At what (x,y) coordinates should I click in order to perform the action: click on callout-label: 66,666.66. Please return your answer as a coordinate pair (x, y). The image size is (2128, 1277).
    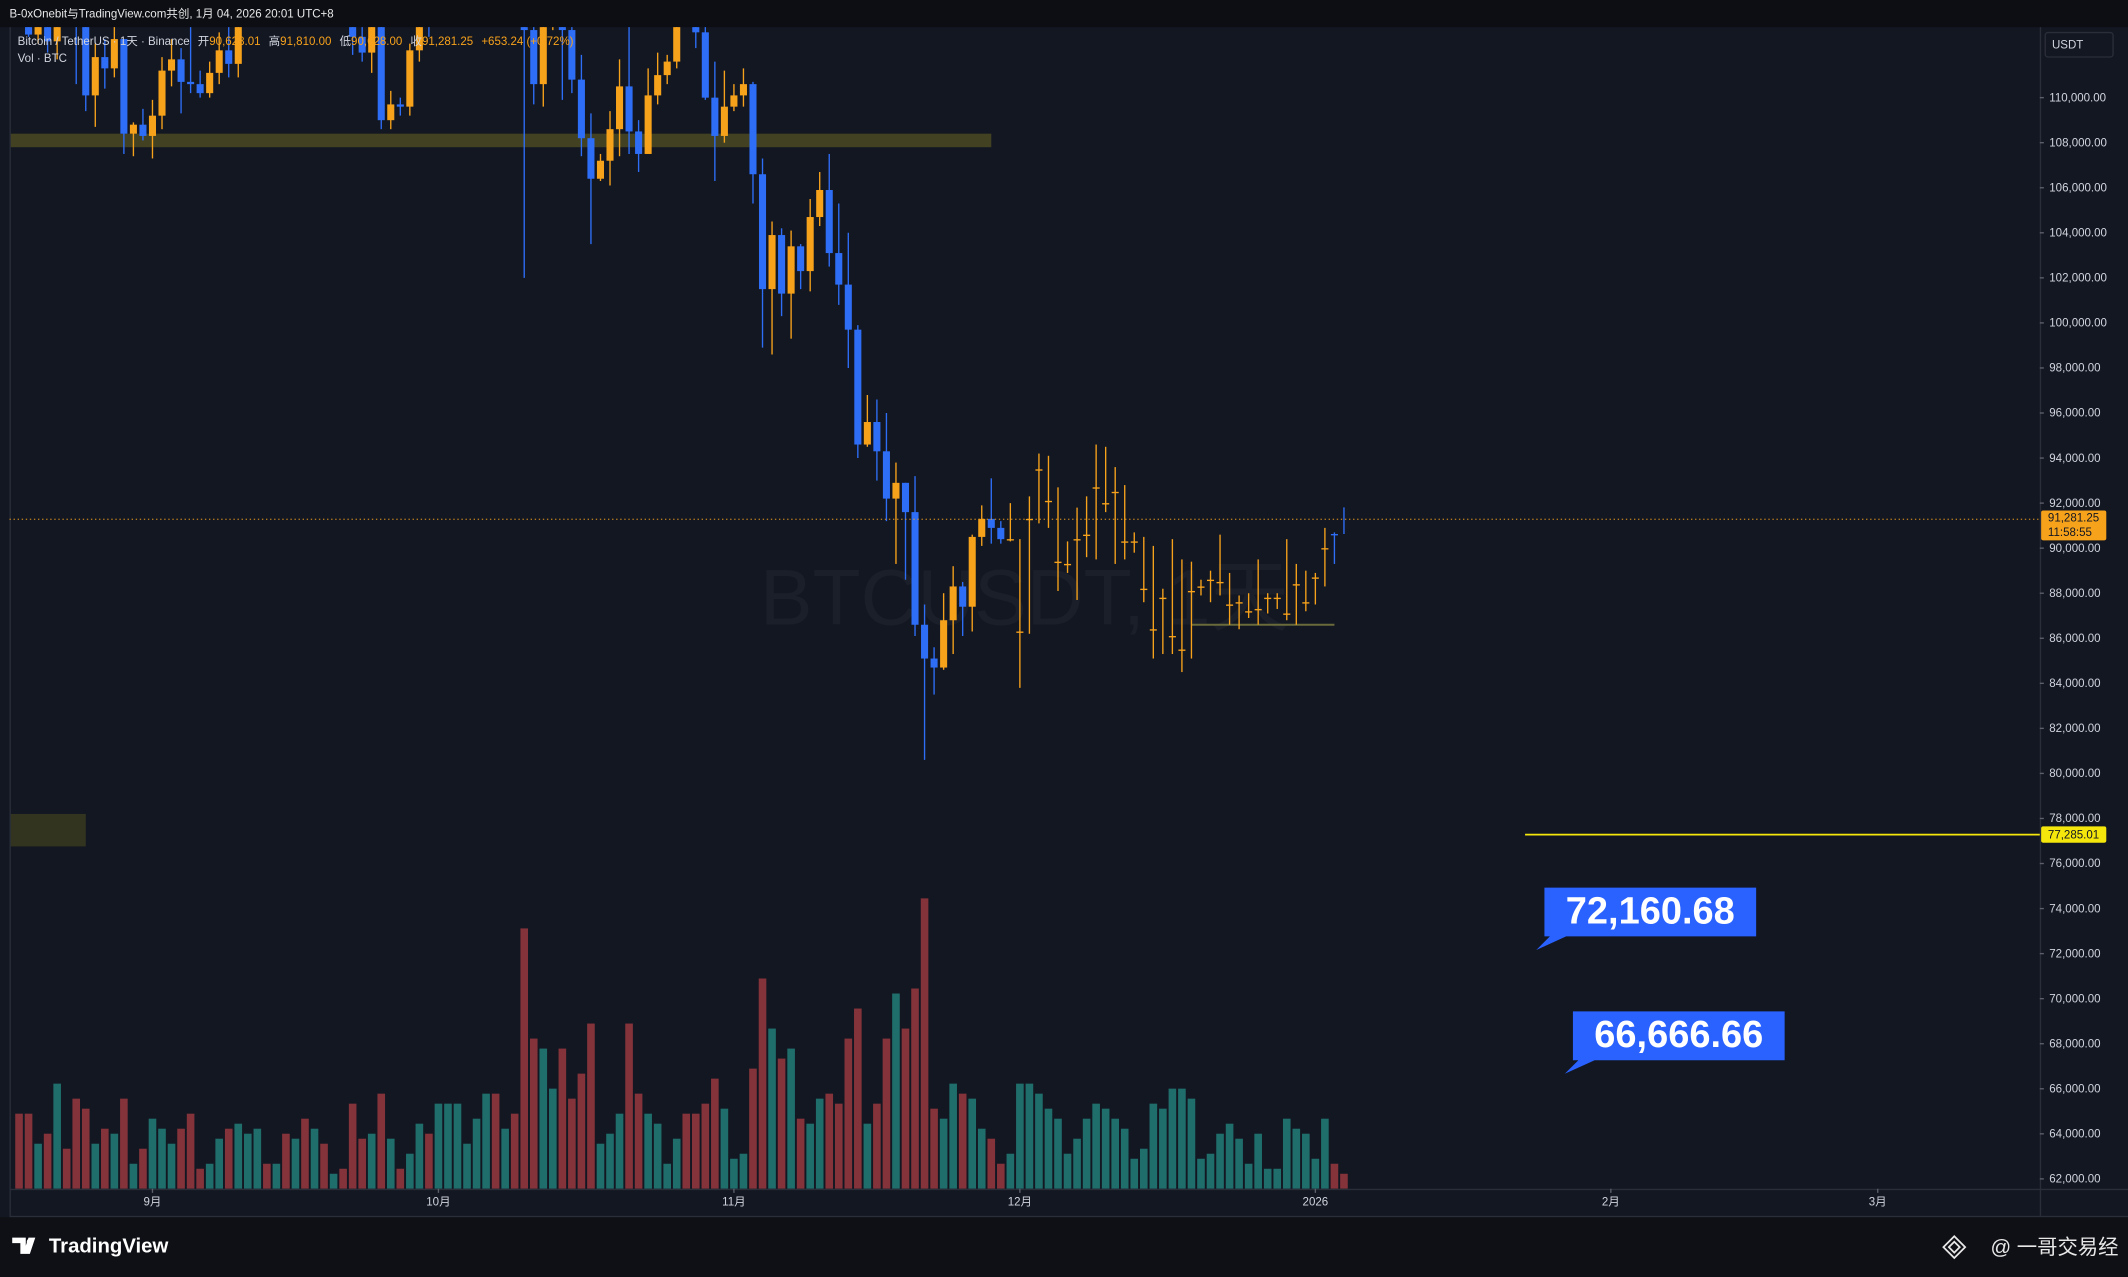
    Looking at the image, I should click on (1678, 1035).